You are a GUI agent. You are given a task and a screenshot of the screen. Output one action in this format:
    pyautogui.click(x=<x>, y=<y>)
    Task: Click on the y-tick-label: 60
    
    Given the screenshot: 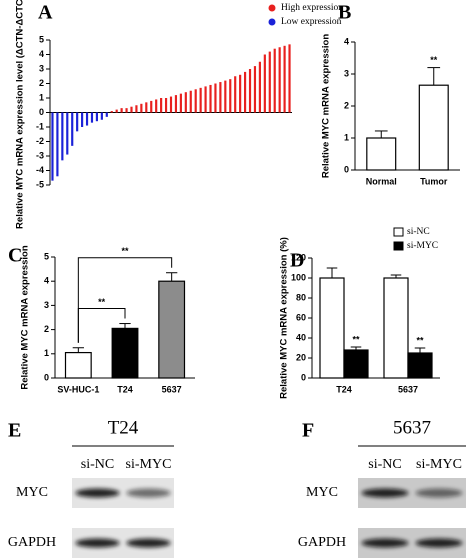 What is the action you would take?
    pyautogui.click(x=301, y=317)
    